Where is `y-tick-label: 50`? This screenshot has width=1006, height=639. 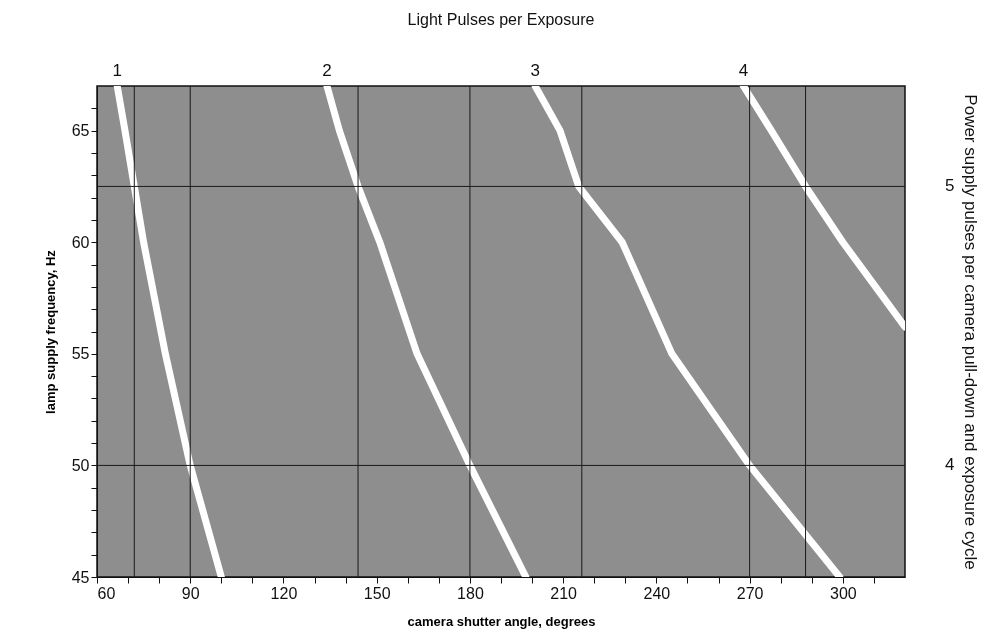 y-tick-label: 50 is located at coordinates (80, 465).